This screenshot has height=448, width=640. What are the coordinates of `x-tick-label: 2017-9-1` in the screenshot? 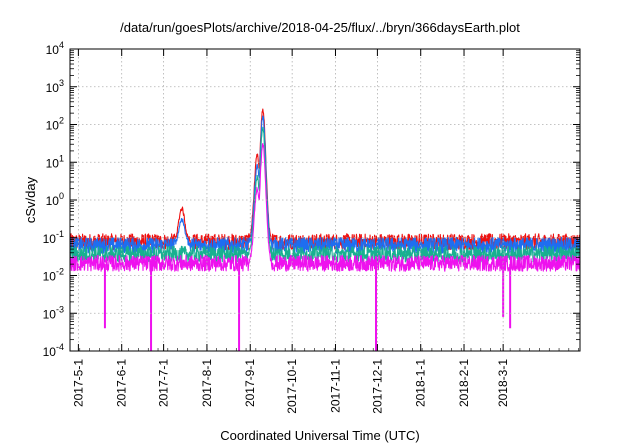 It's located at (250, 383).